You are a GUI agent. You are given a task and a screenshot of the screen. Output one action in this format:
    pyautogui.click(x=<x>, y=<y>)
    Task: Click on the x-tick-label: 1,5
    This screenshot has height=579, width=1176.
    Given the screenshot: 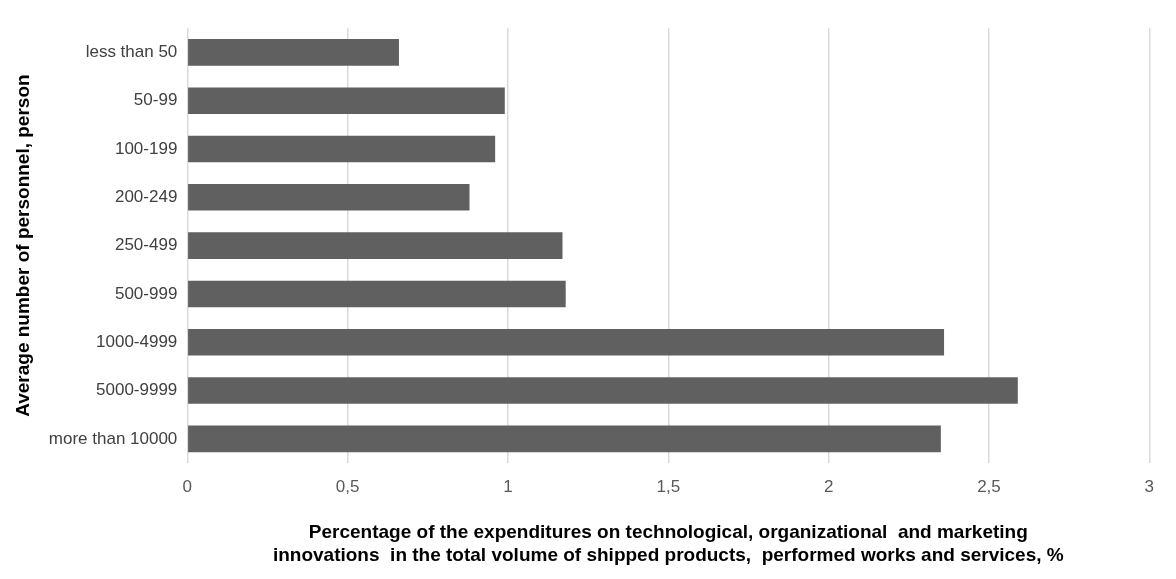 What is the action you would take?
    pyautogui.click(x=668, y=486)
    